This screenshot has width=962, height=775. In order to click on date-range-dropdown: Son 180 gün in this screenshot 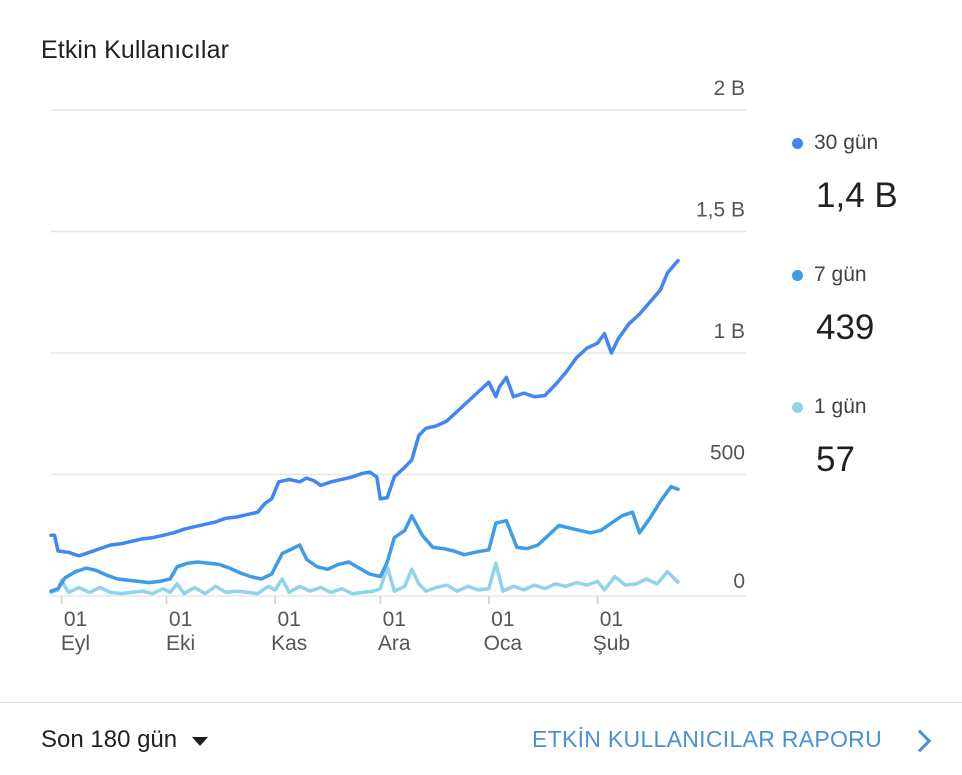, I will do `click(125, 740)`.